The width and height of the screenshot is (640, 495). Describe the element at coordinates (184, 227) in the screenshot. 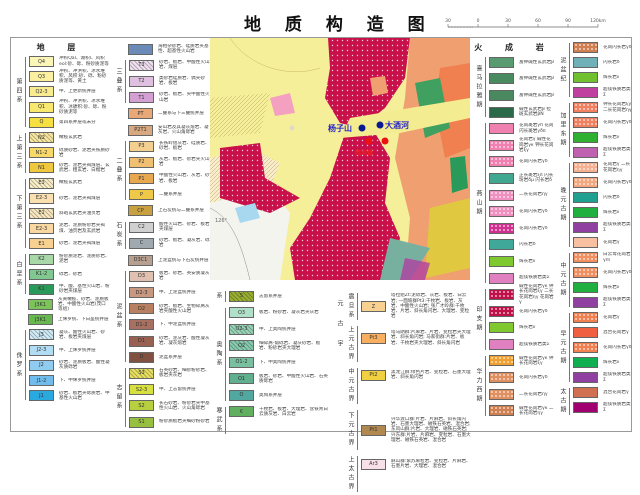

I see `legend-item-text: 酸性火山岩、砂岩、板岩夹煤层` at that location.